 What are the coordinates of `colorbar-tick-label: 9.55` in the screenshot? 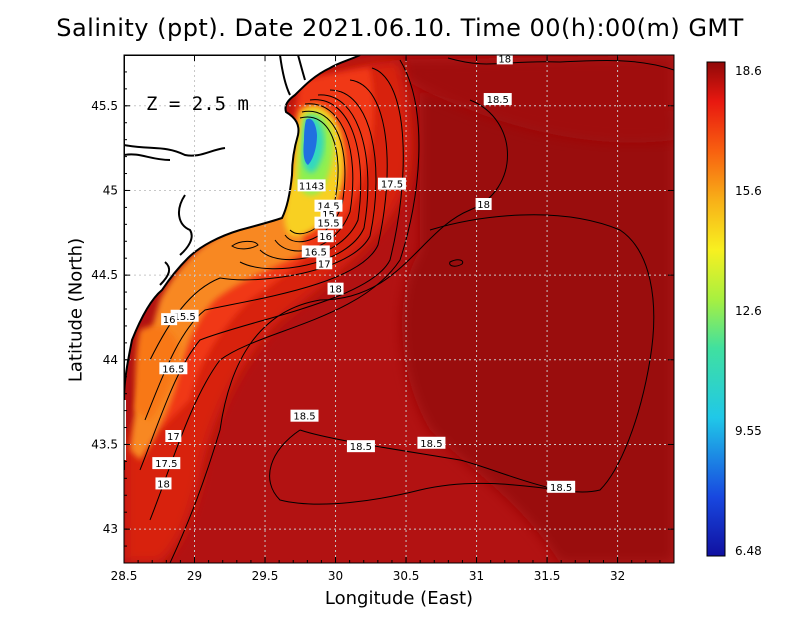 It's located at (748, 431).